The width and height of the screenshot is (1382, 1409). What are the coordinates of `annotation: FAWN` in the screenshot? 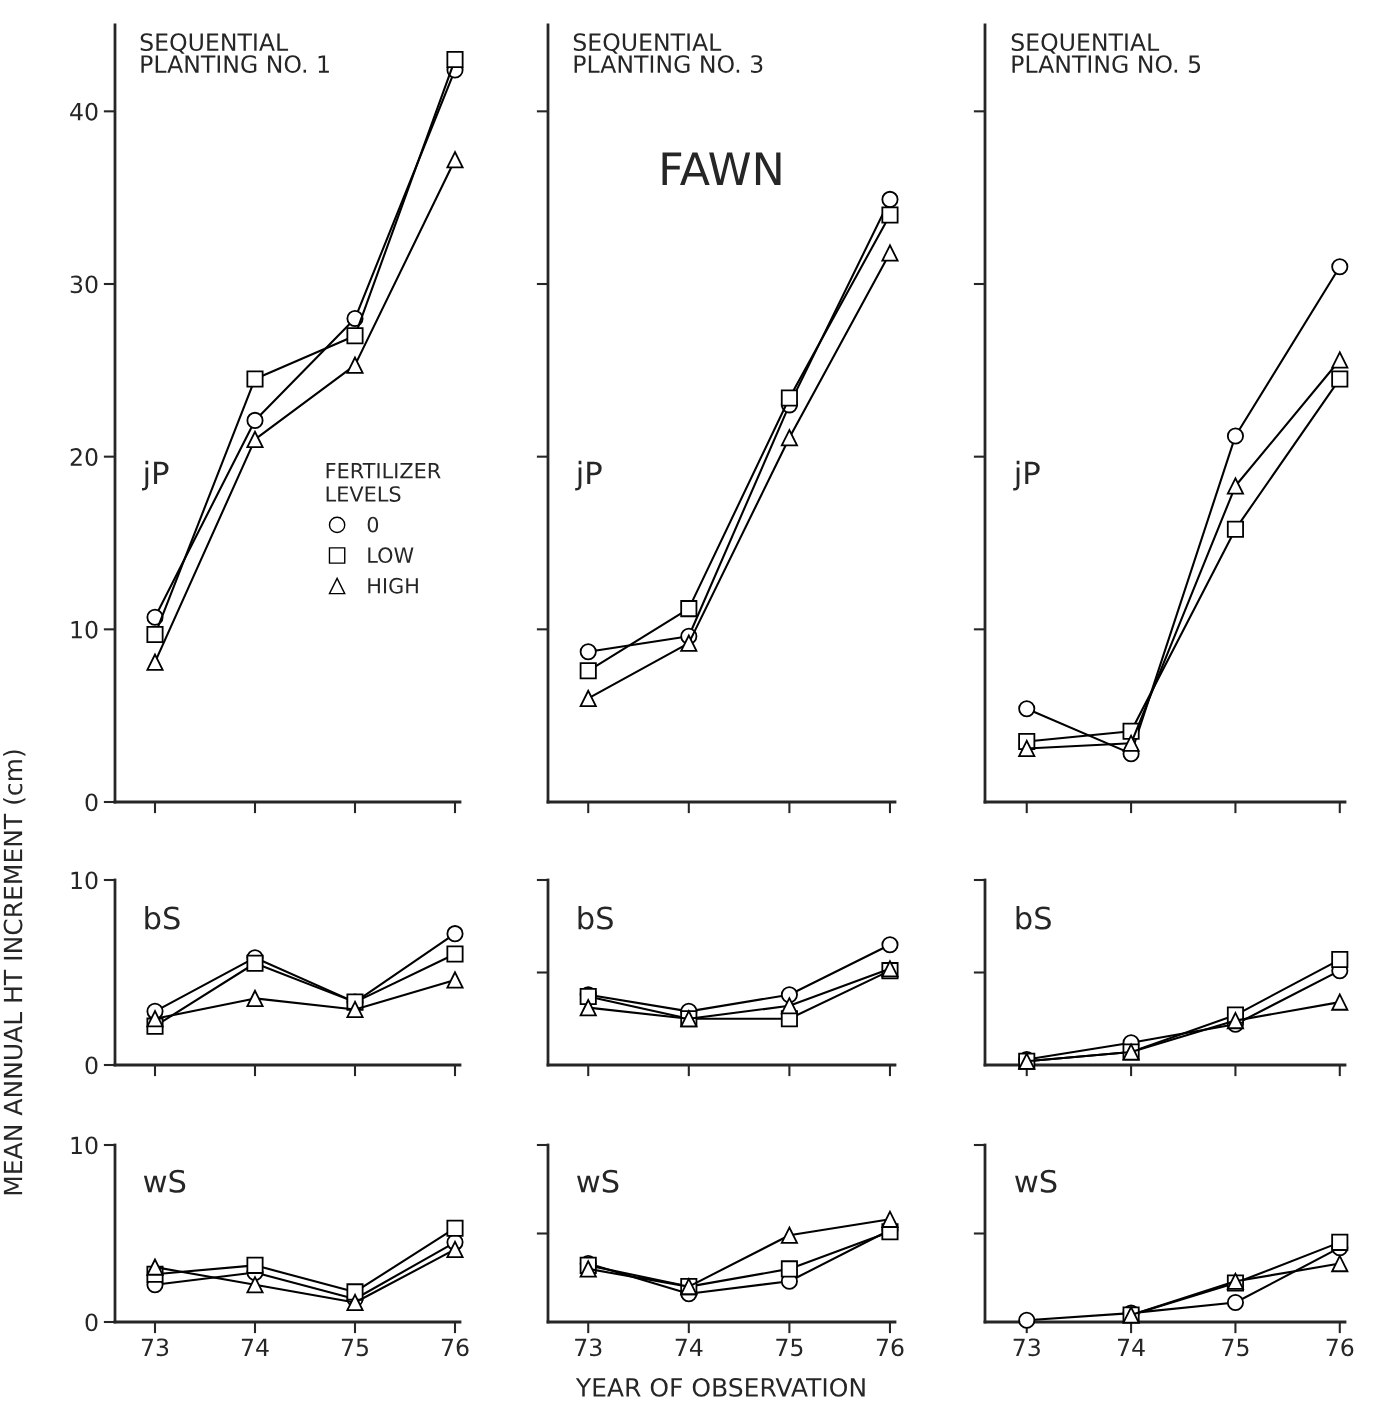 It's located at (721, 168).